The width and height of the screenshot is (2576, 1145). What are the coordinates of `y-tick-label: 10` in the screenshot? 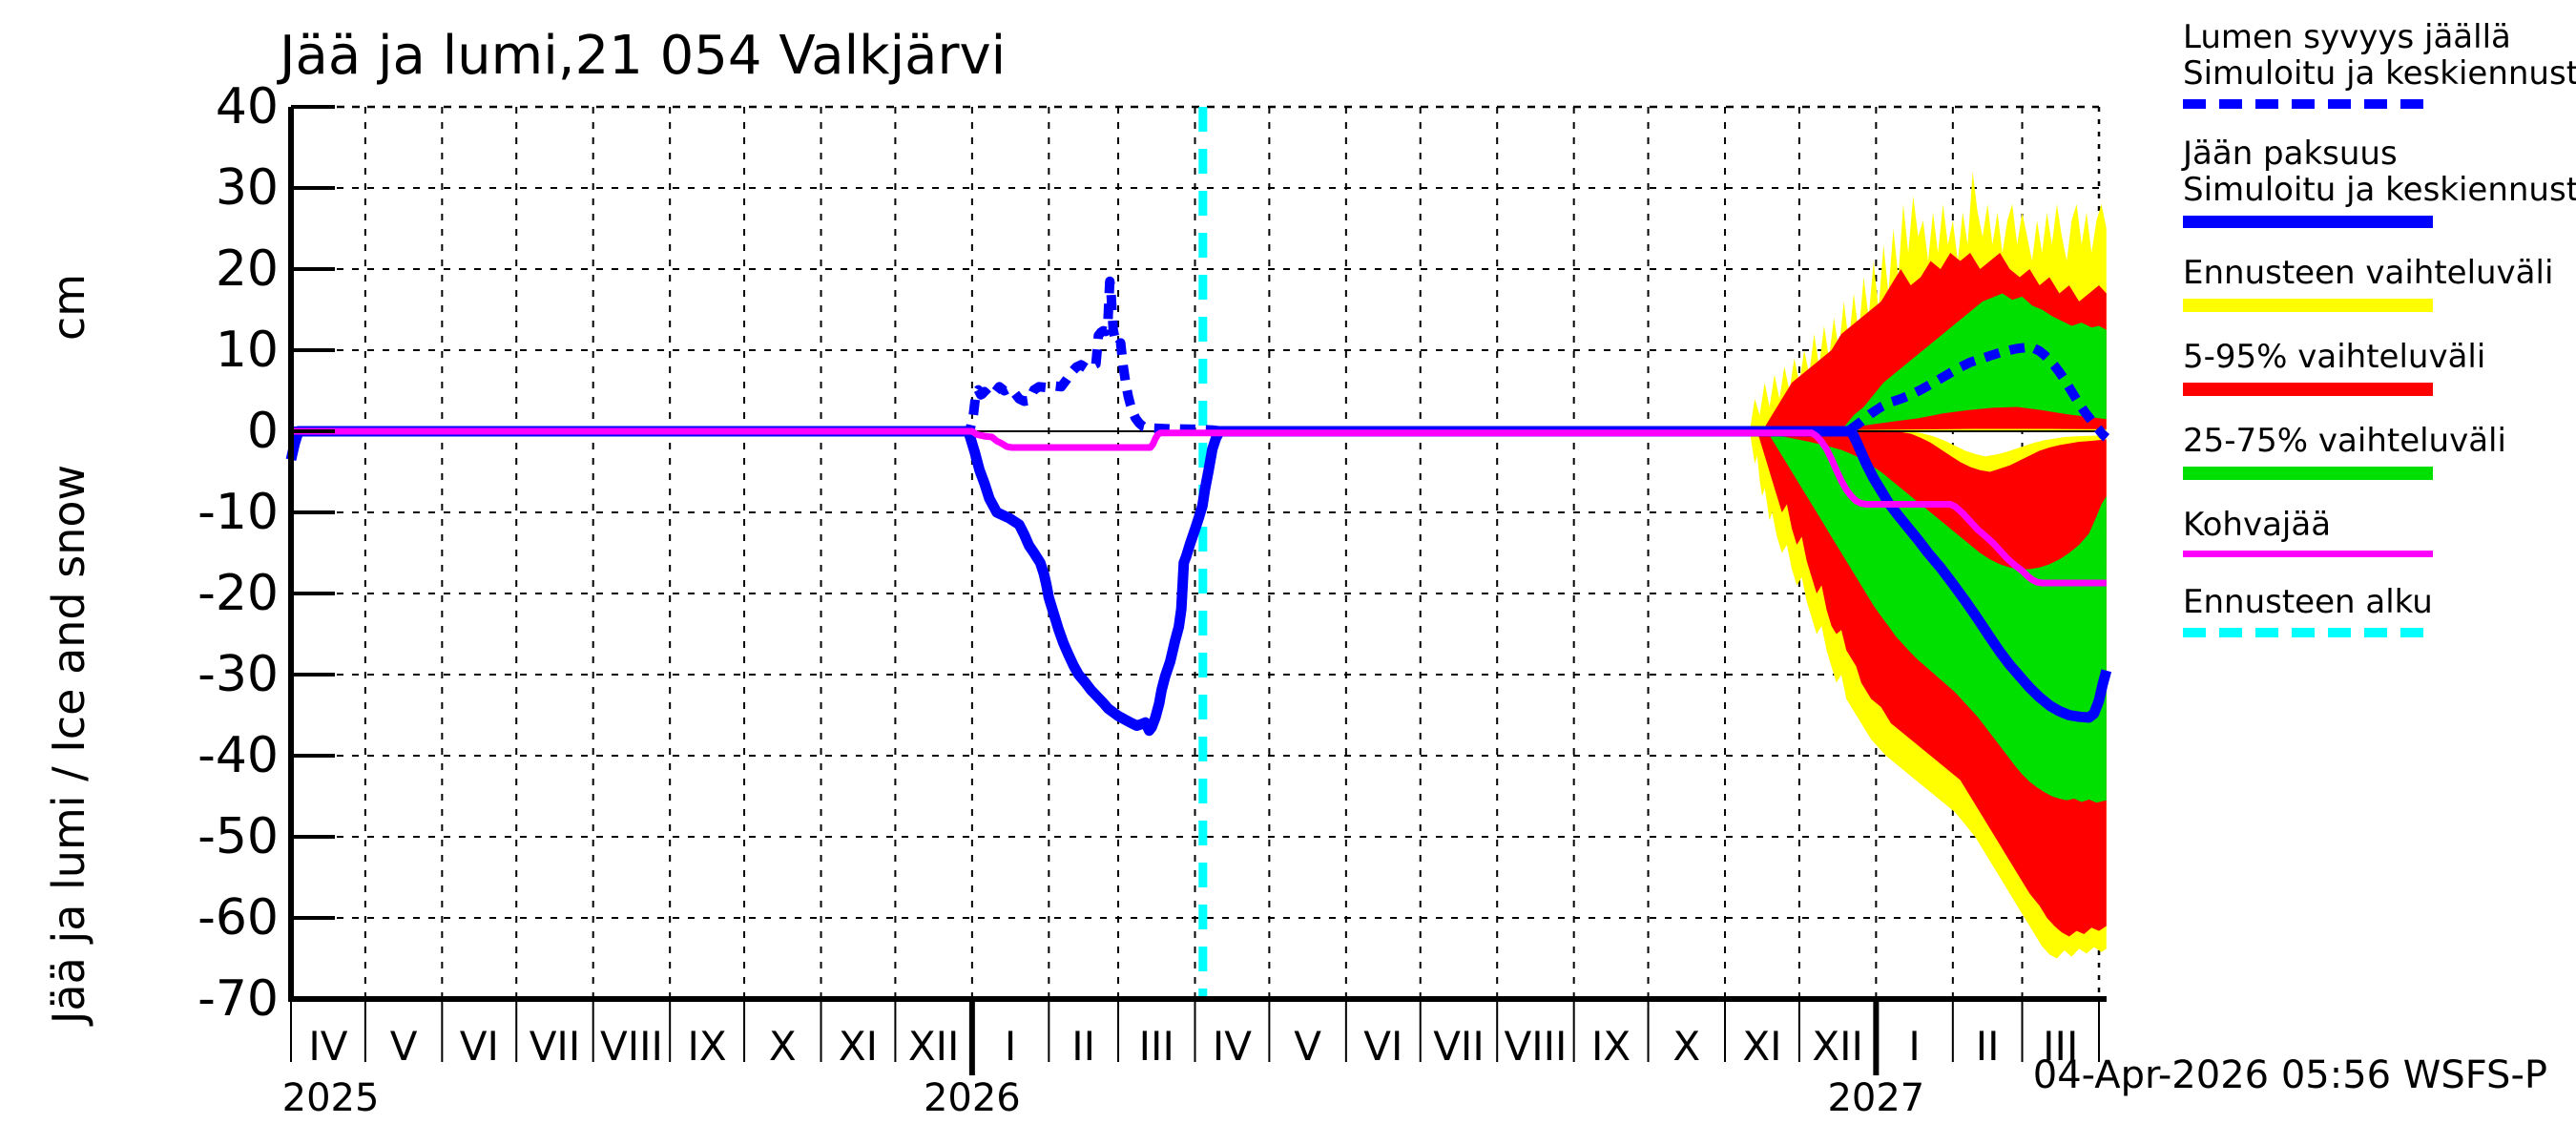 It's located at (247, 350).